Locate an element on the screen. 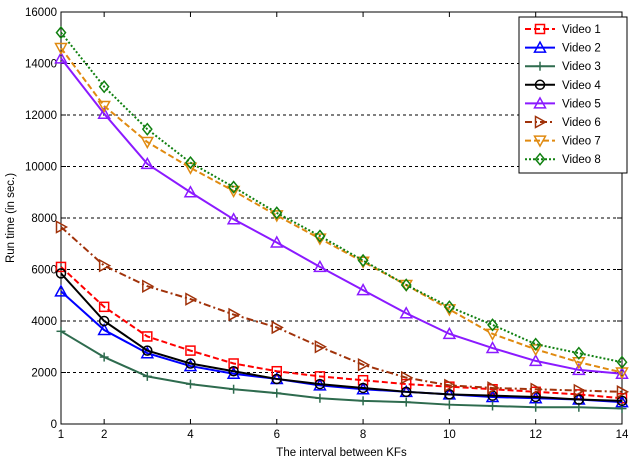  y-tick-label: 16000 is located at coordinates (41, 13).